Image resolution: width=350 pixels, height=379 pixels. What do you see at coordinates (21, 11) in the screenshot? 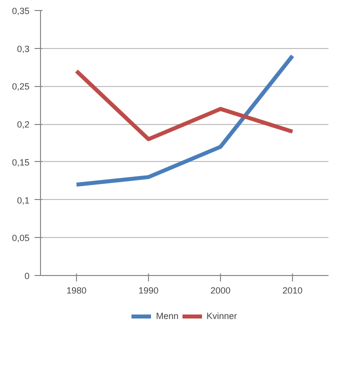
I see `y-tick-label: 0,35` at bounding box center [21, 11].